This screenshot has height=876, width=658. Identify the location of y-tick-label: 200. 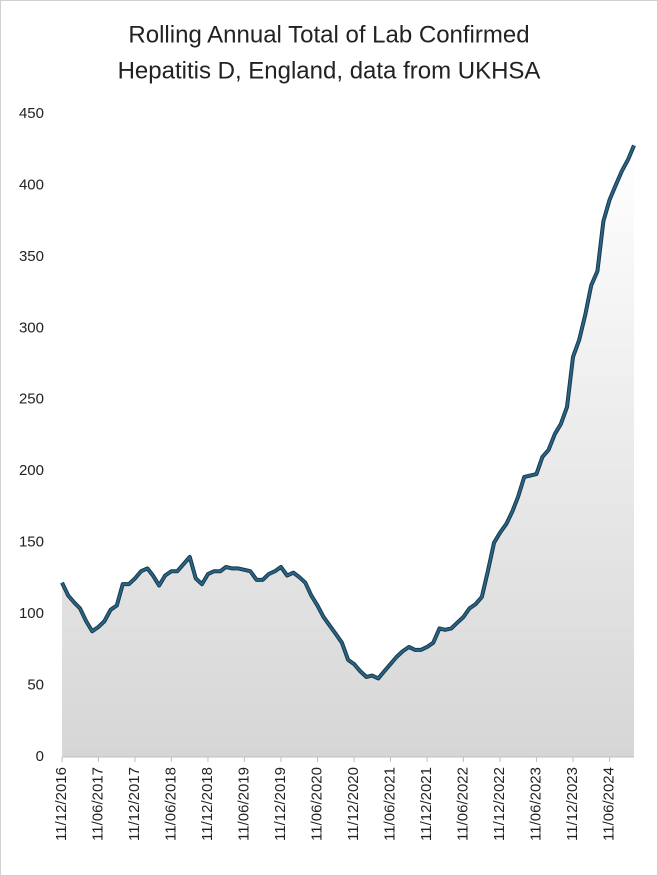
(31, 470).